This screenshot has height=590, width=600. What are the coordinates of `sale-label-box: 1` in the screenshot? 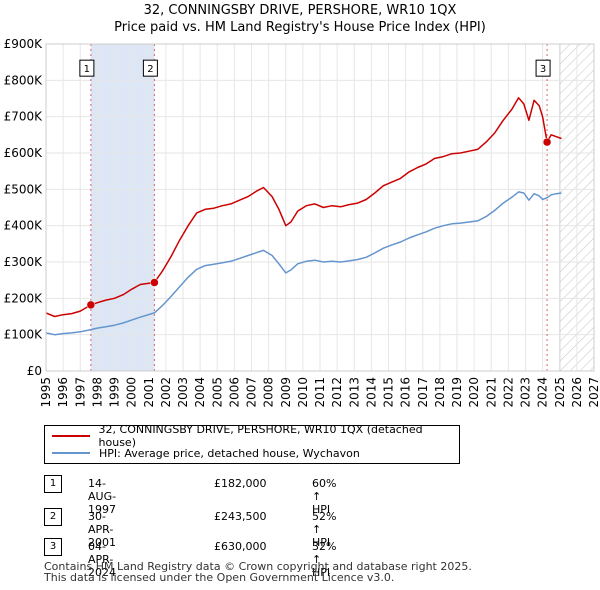 It's located at (87, 68).